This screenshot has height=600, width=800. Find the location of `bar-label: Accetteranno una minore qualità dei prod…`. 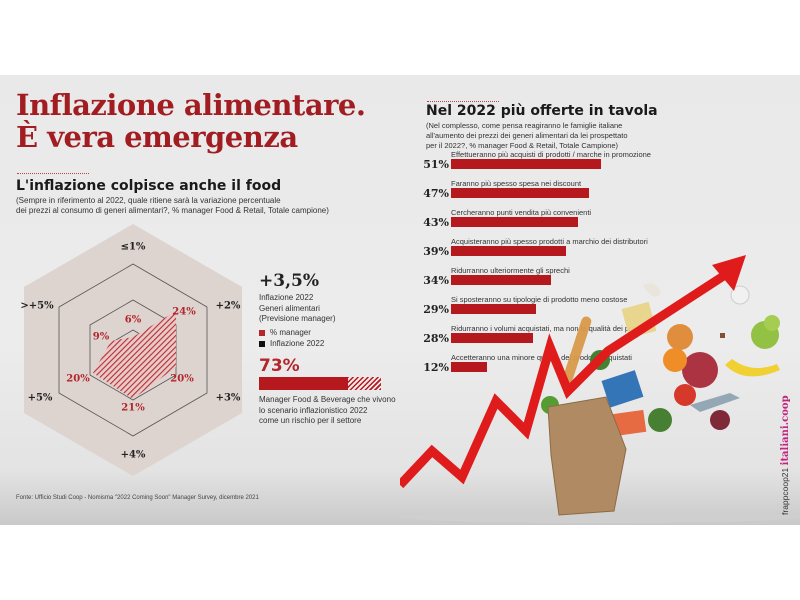

bar-label: Accetteranno una minore qualità dei prod… is located at coordinates (541, 357).